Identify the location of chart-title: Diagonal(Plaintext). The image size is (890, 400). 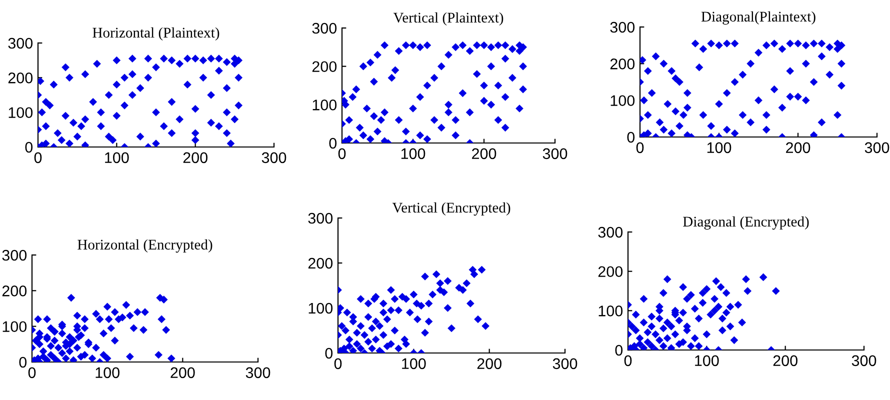
(758, 18).